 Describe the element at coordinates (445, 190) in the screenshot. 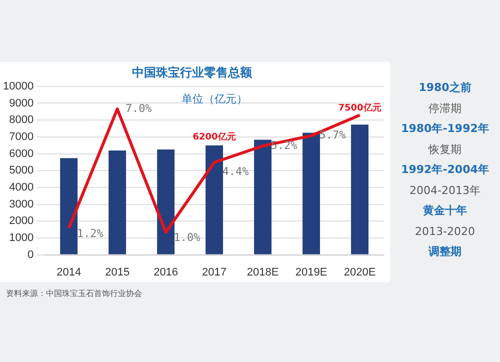

I see `text: 2004-2013年` at that location.